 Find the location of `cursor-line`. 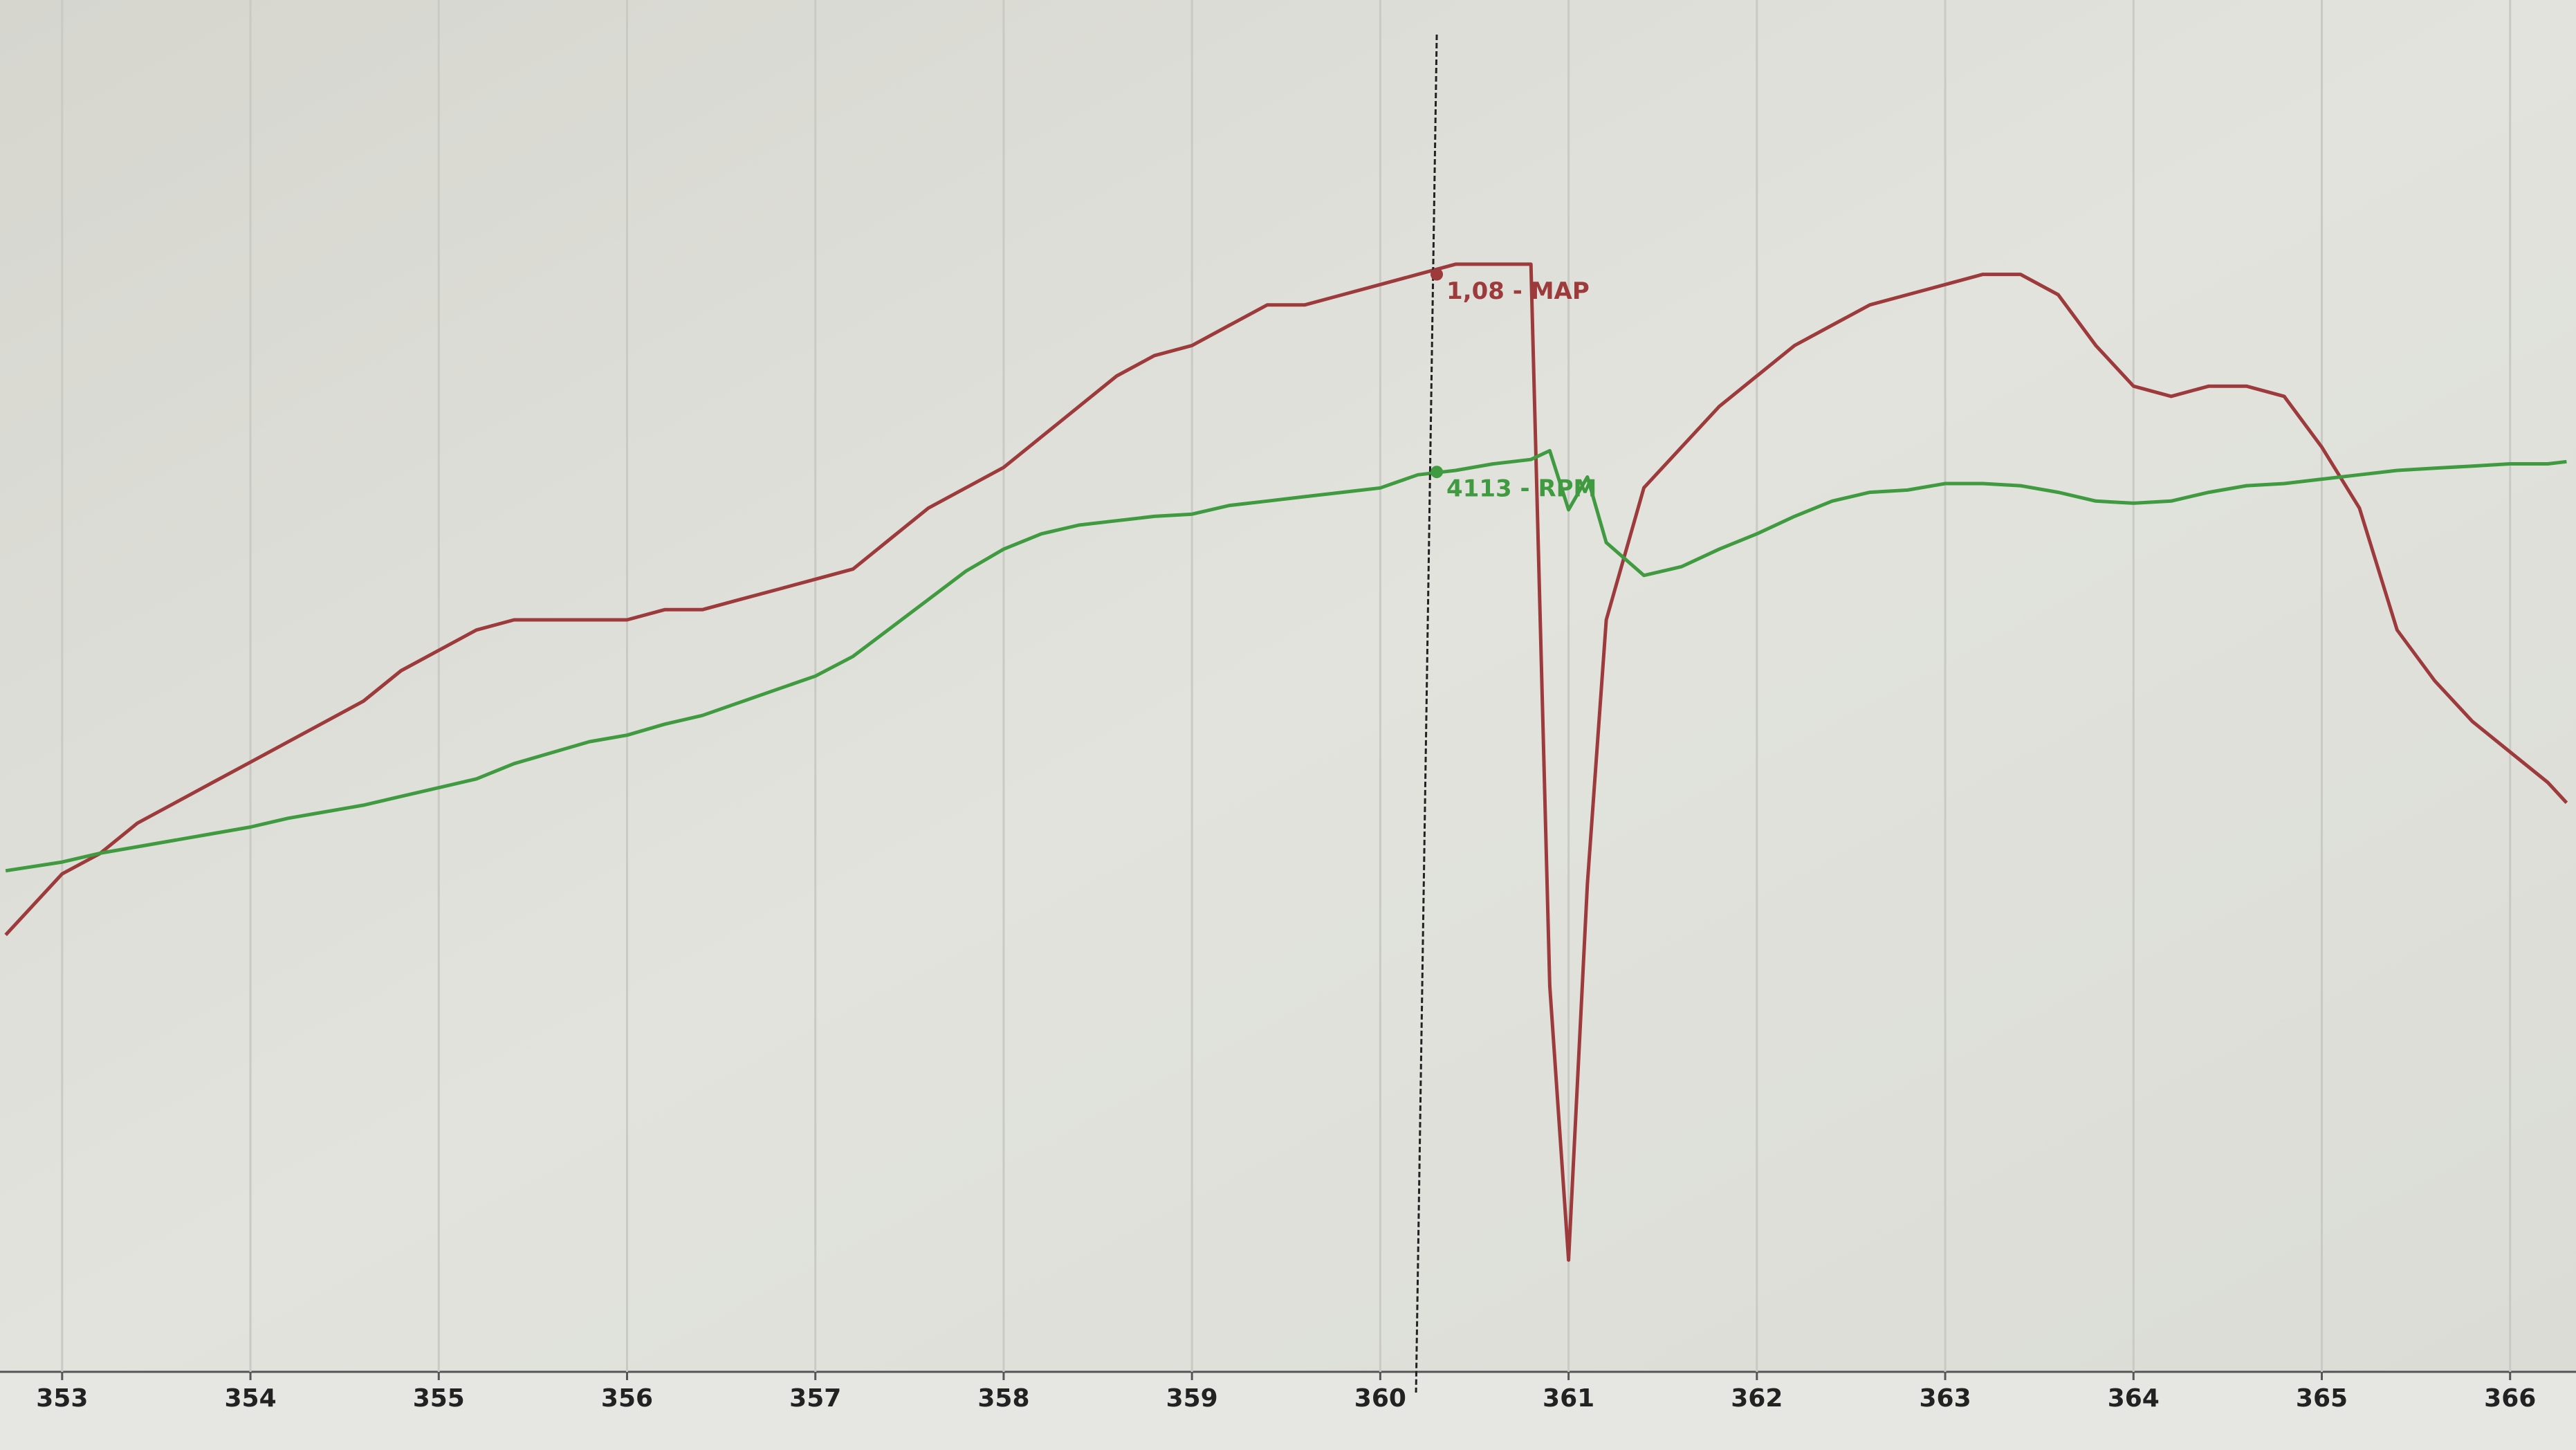

cursor-line is located at coordinates (1426, 713).